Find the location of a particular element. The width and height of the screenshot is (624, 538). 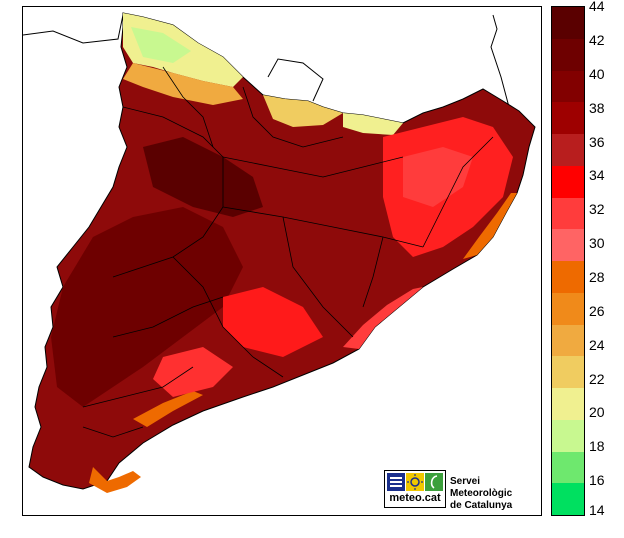

coast-orange-sw is located at coordinates (168, 409).